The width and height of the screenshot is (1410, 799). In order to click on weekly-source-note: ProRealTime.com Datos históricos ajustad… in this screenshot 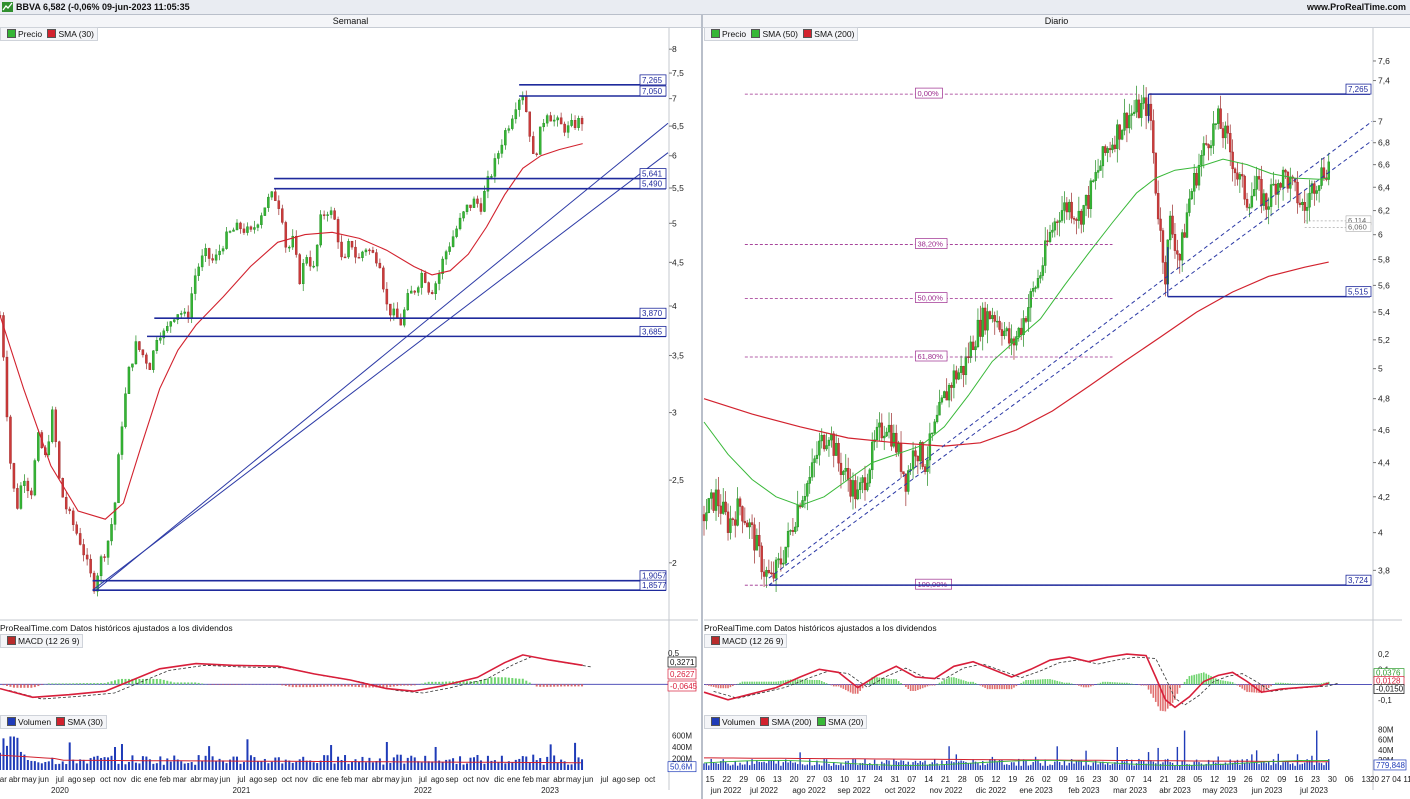, I will do `click(116, 628)`.